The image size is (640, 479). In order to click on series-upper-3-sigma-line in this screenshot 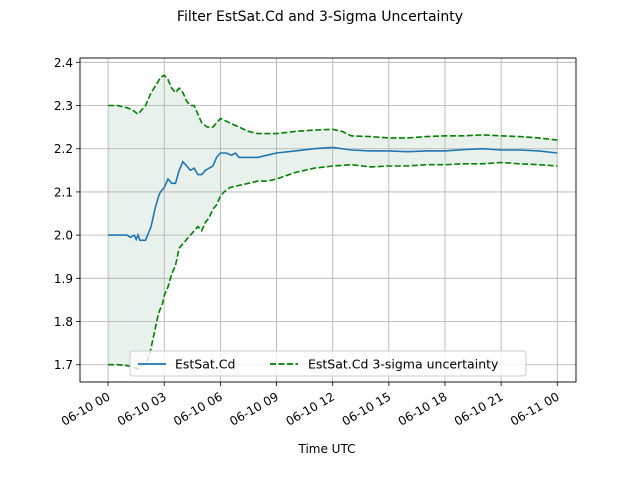, I will do `click(333, 107)`.